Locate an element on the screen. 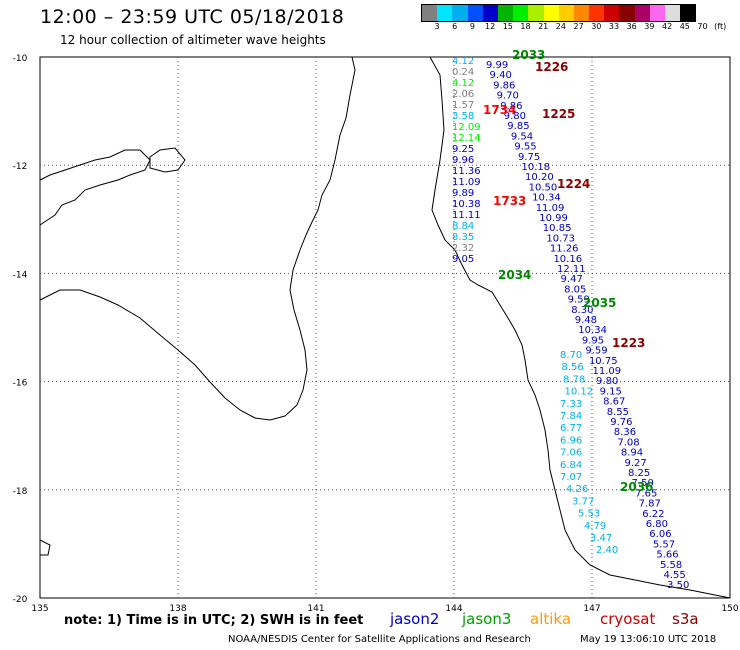  swh-value-label: 6.80 is located at coordinates (657, 524).